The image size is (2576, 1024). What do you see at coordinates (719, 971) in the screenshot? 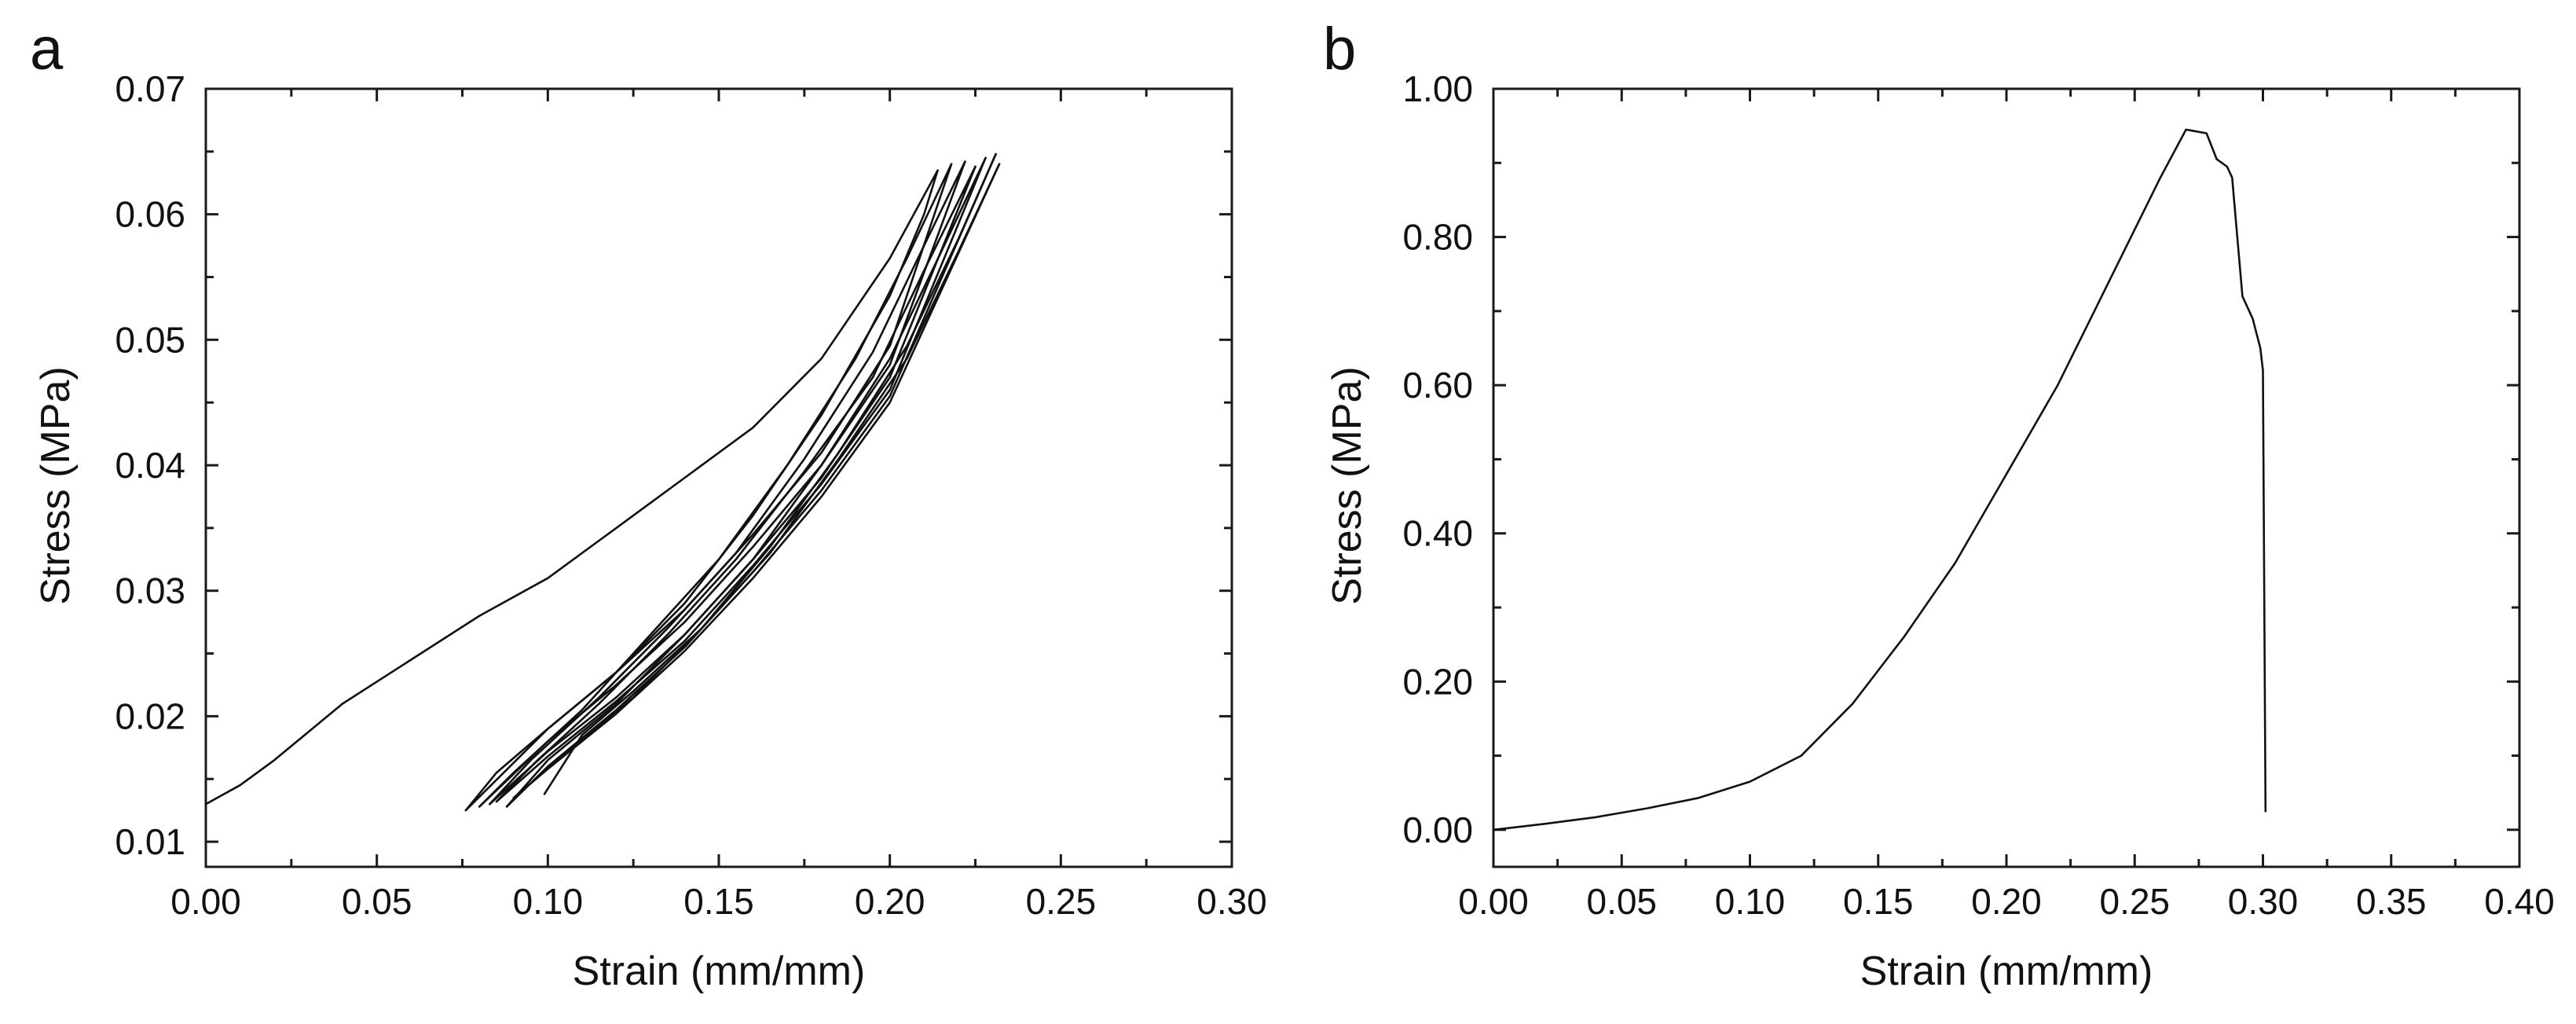
I see `panel-a-x-axis-label: Strain (mm/mm)` at bounding box center [719, 971].